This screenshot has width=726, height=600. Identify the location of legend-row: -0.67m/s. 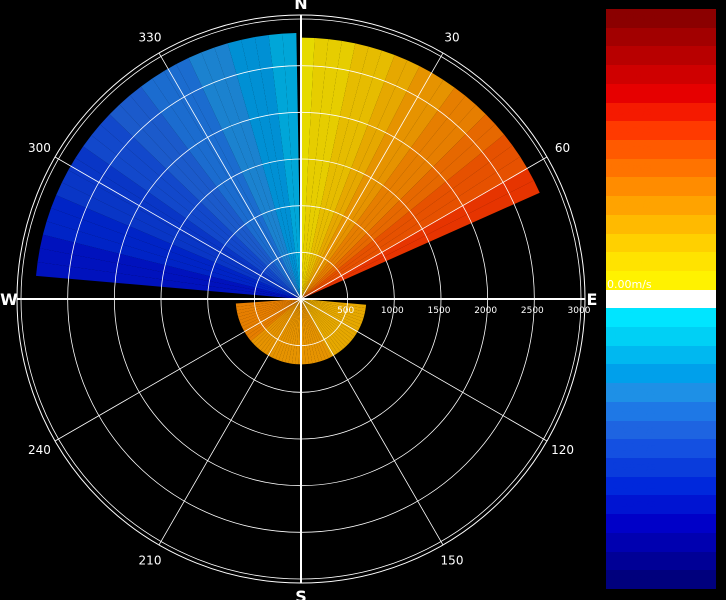
(661, 318).